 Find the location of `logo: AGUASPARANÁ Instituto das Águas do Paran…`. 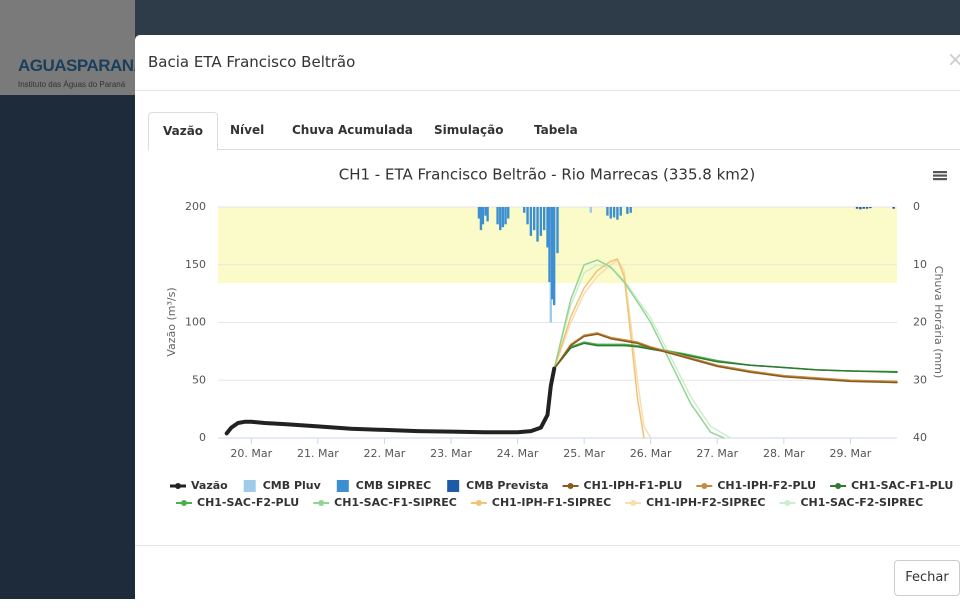

logo: AGUASPARANÁ Instituto das Águas do Paran… is located at coordinates (73, 47).